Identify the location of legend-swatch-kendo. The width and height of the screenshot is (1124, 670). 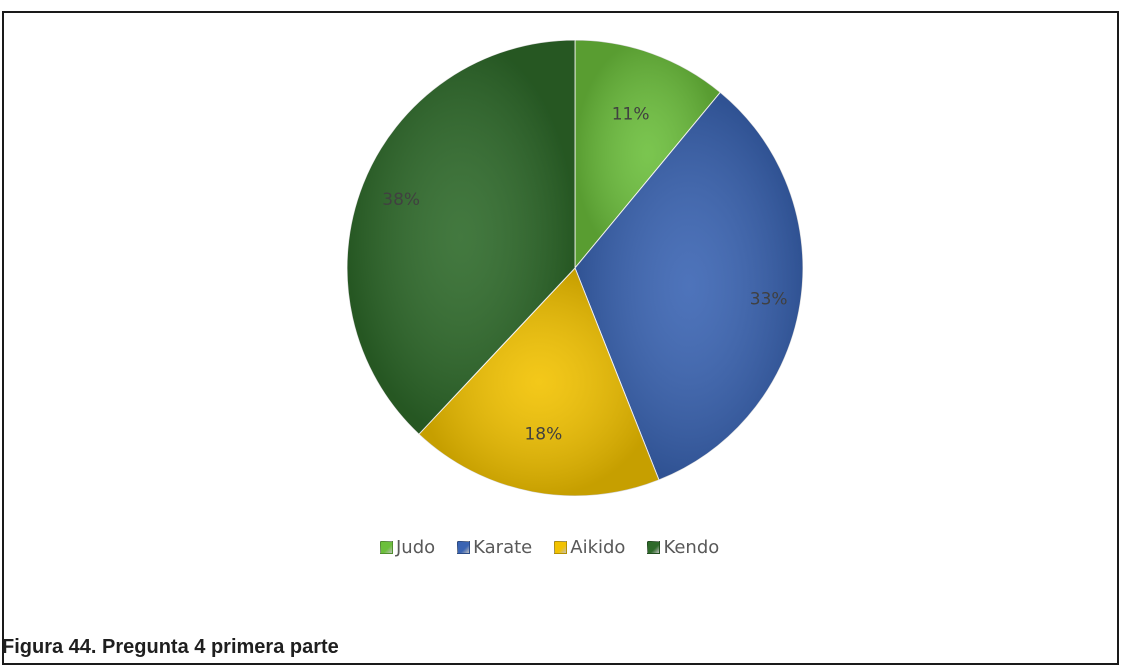
(654, 547).